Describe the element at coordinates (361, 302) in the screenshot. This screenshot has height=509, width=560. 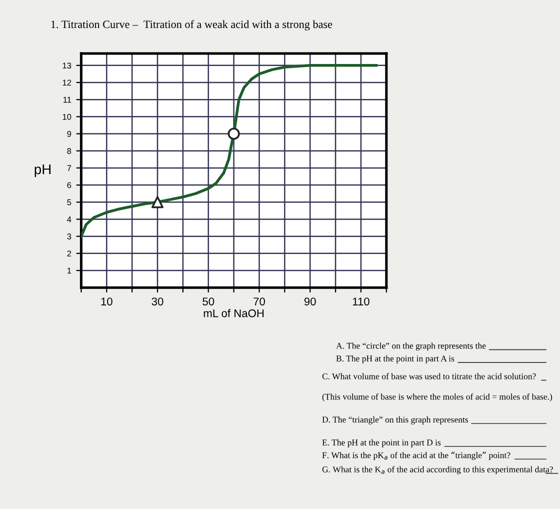
I see `x-tick-label: 110` at that location.